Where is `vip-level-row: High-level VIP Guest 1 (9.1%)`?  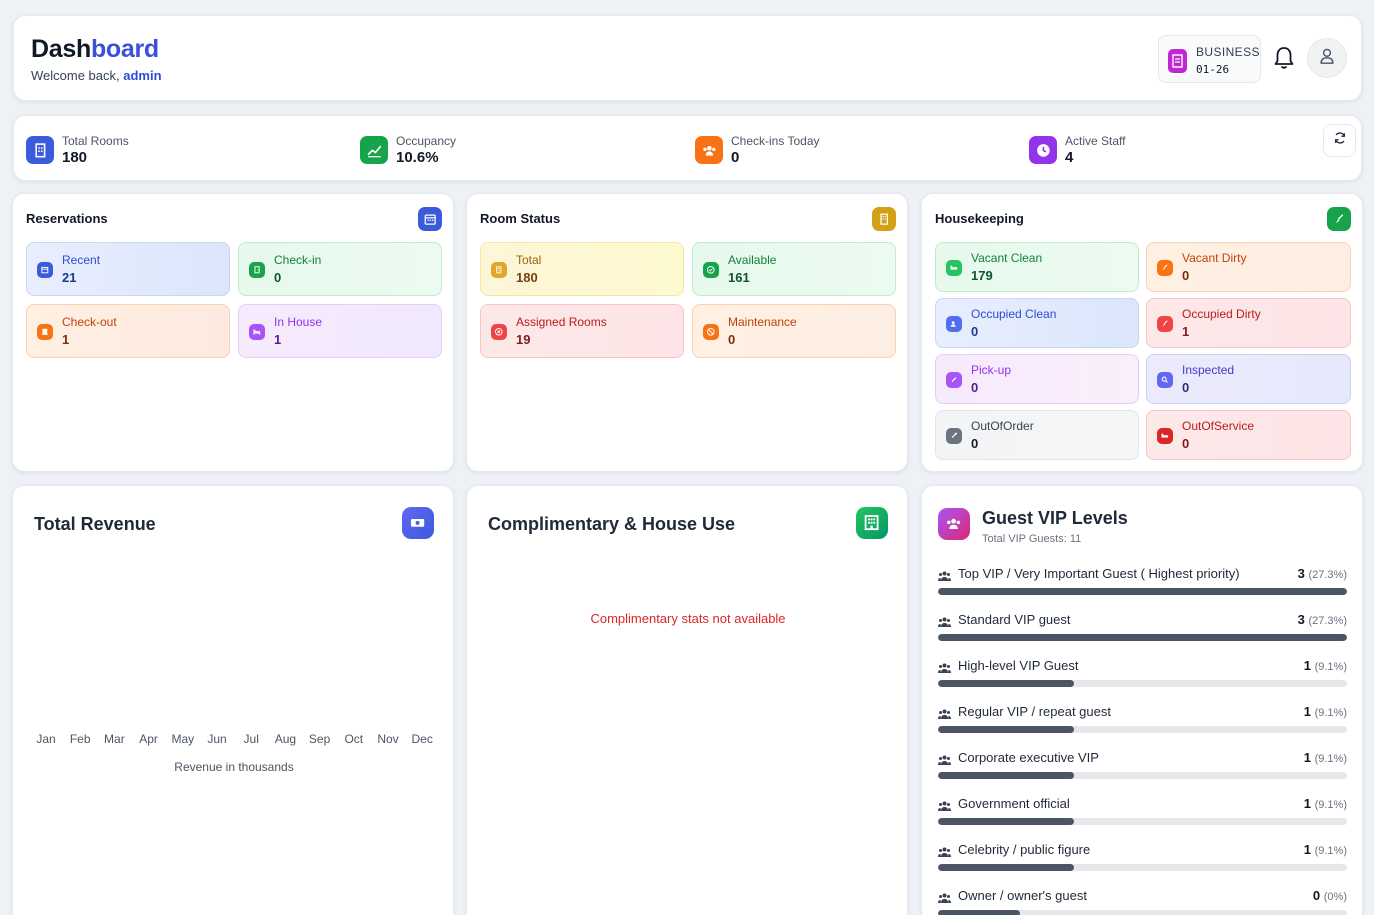
vip-level-row: High-level VIP Guest 1 (9.1%) is located at coordinates (1142, 678).